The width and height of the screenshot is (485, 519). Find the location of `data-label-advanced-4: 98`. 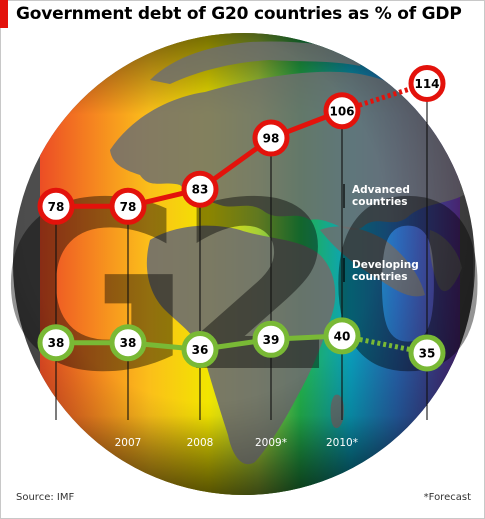

data-label-advanced-4: 98 is located at coordinates (271, 139).